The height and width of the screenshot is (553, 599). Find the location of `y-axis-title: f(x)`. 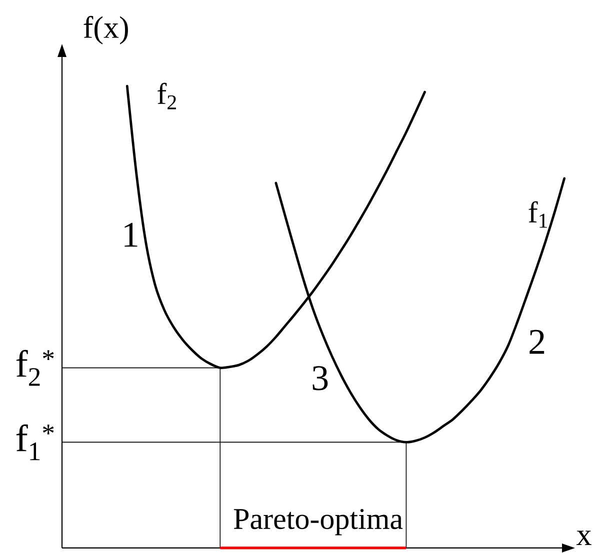

y-axis-title: f(x) is located at coordinates (106, 30).